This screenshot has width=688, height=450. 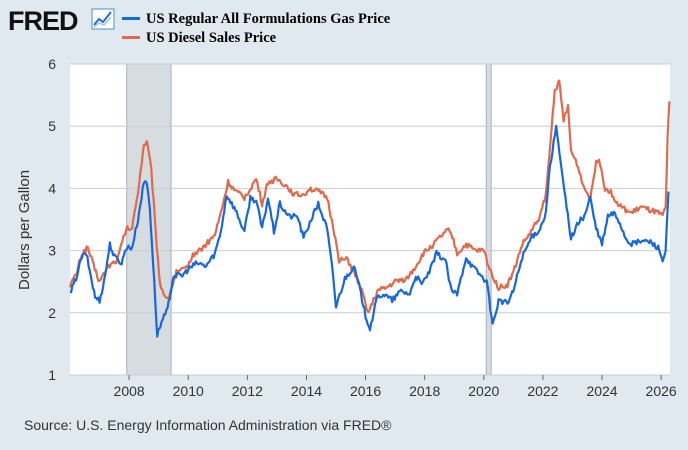 I want to click on y-tick-label-1: 1, so click(x=52, y=375).